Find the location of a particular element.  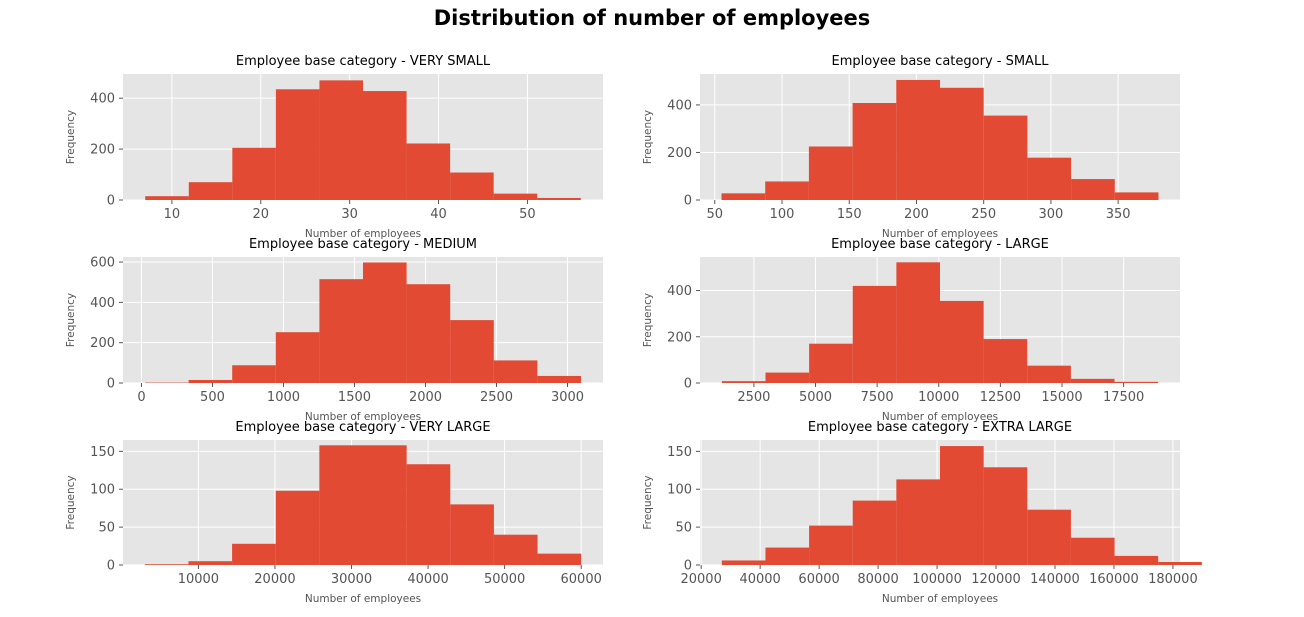

x-tick-label: 350 is located at coordinates (1118, 214).